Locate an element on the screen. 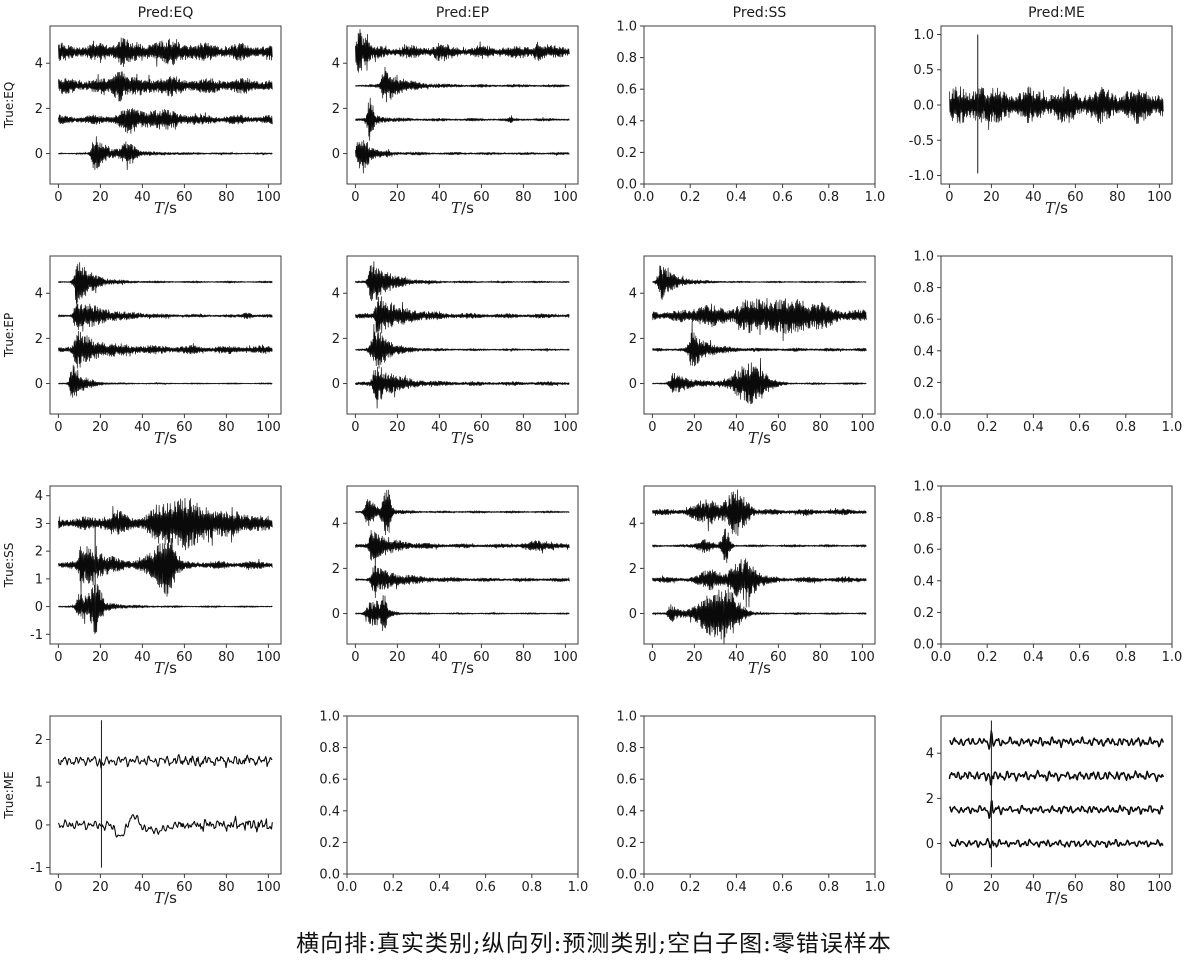 Image resolution: width=1188 pixels, height=962 pixels. y-tick-label: 0.5 is located at coordinates (923, 70).